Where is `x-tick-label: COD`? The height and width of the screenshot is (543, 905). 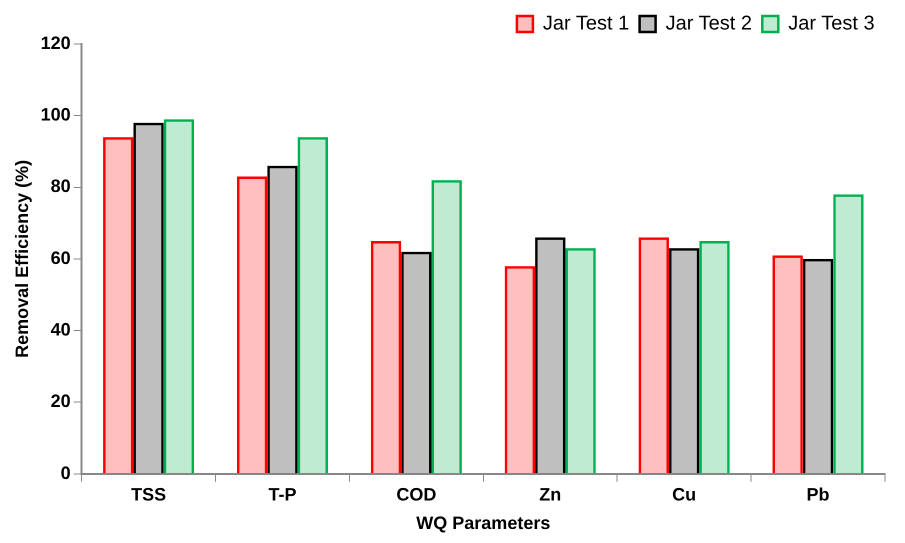 x-tick-label: COD is located at coordinates (416, 494).